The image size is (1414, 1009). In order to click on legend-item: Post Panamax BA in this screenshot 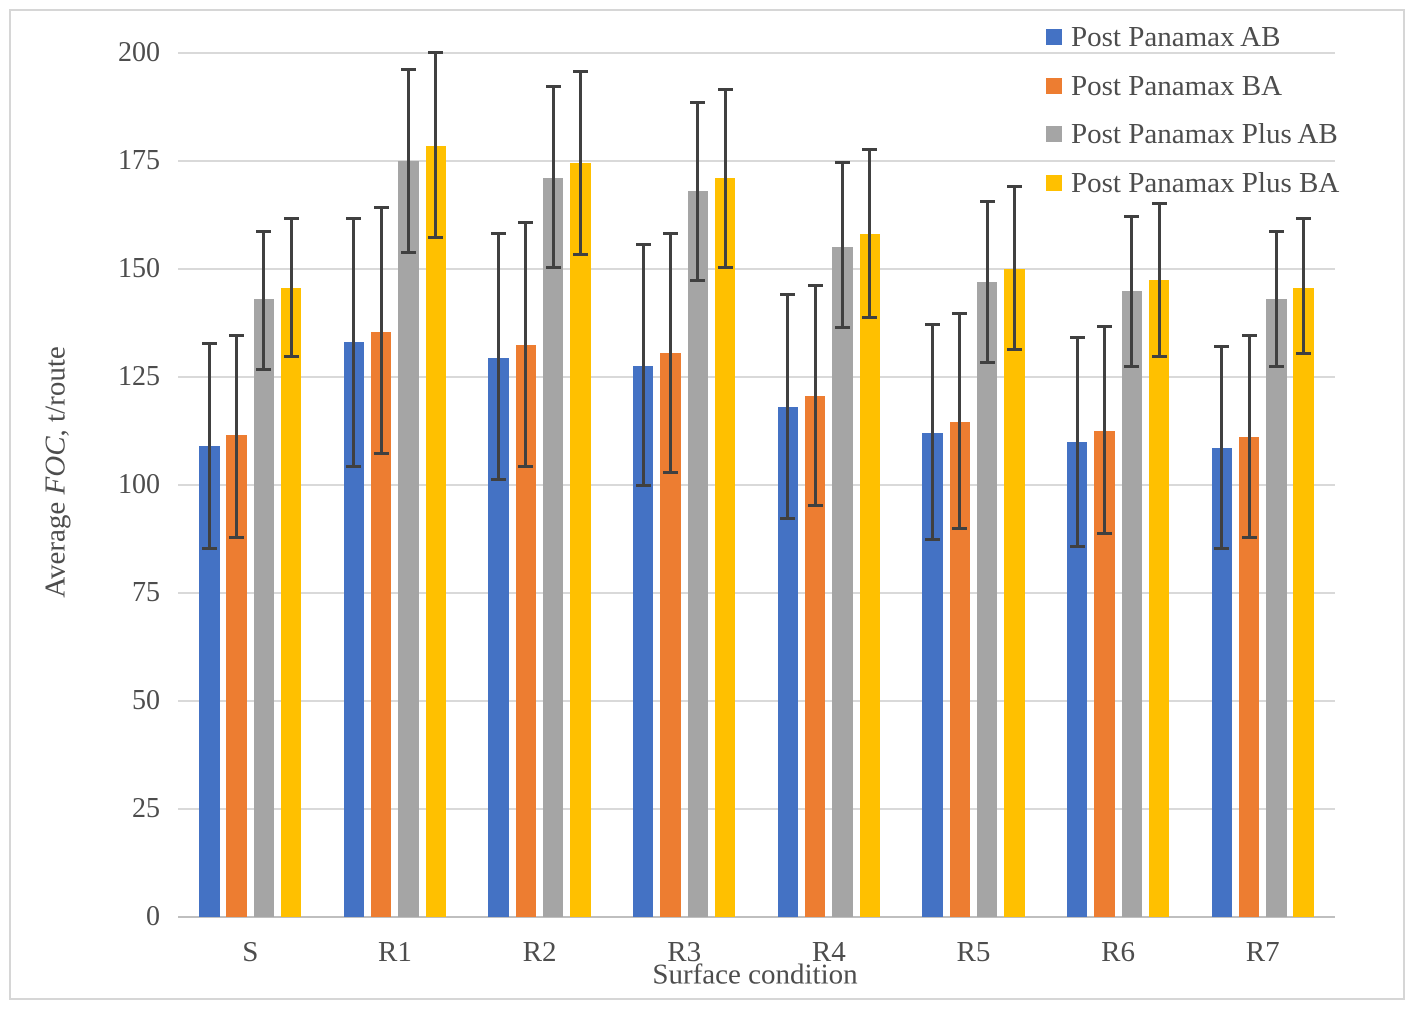, I will do `click(1164, 86)`.